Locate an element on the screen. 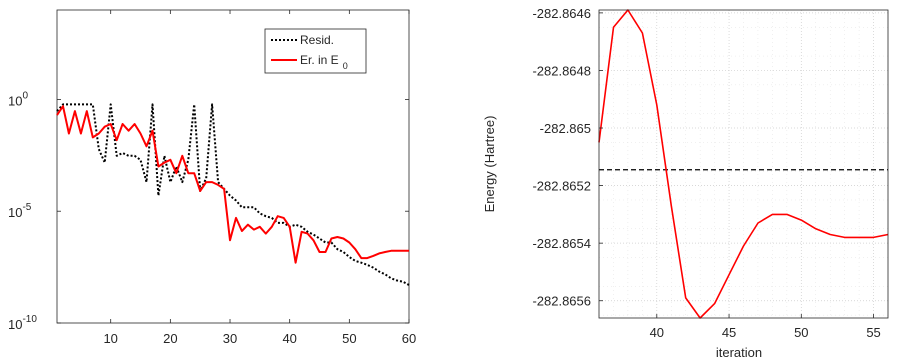 The image size is (900, 362). x-tick-label: 60 is located at coordinates (409, 338).